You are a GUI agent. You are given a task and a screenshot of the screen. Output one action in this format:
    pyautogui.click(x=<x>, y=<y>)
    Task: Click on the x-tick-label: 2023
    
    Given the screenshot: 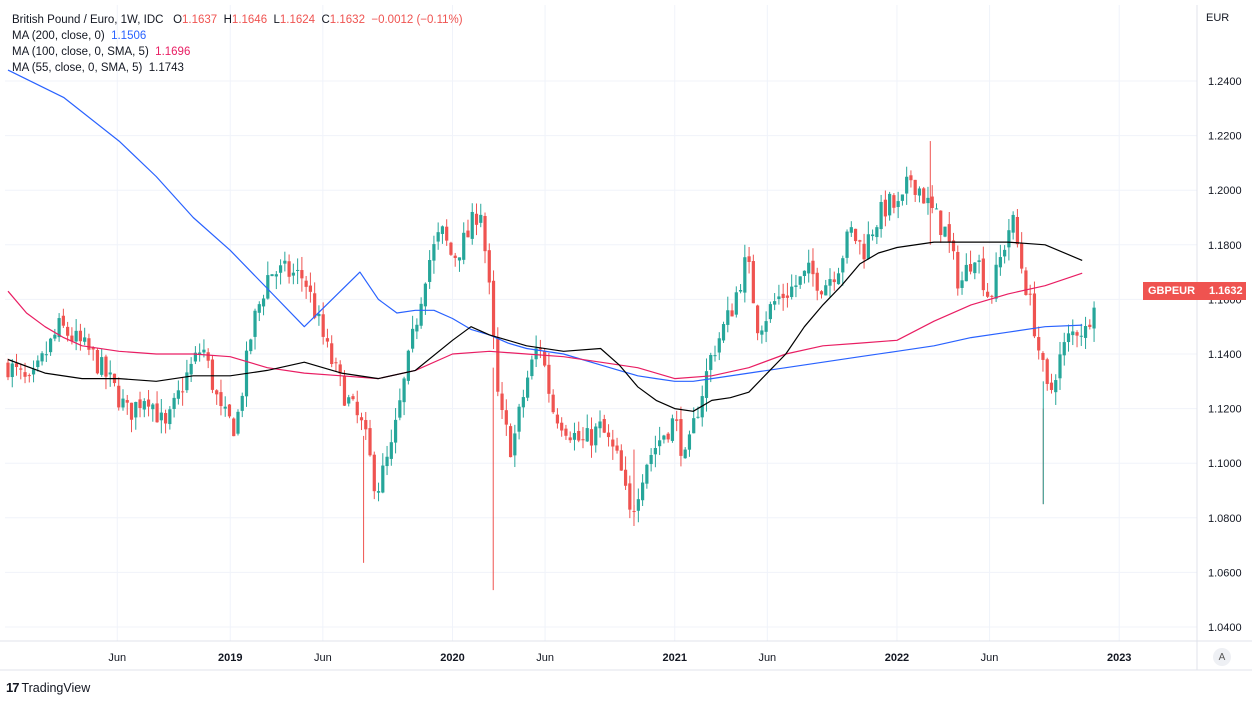 What is the action you would take?
    pyautogui.click(x=1119, y=658)
    